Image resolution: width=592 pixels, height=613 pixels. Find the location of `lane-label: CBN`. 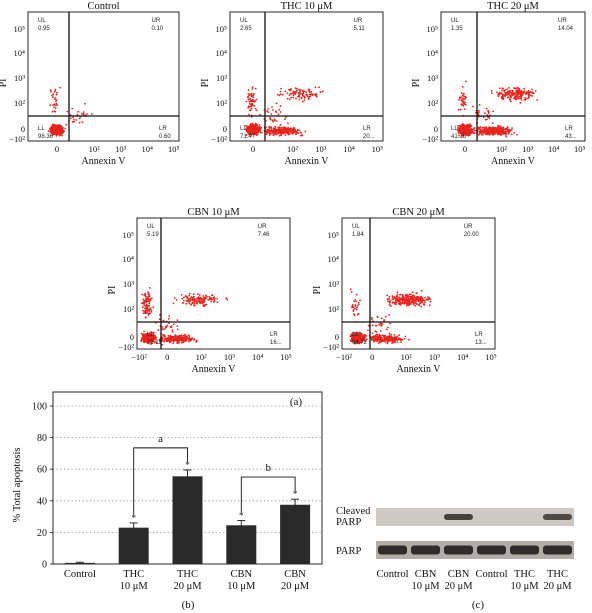

lane-label: CBN is located at coordinates (459, 574).